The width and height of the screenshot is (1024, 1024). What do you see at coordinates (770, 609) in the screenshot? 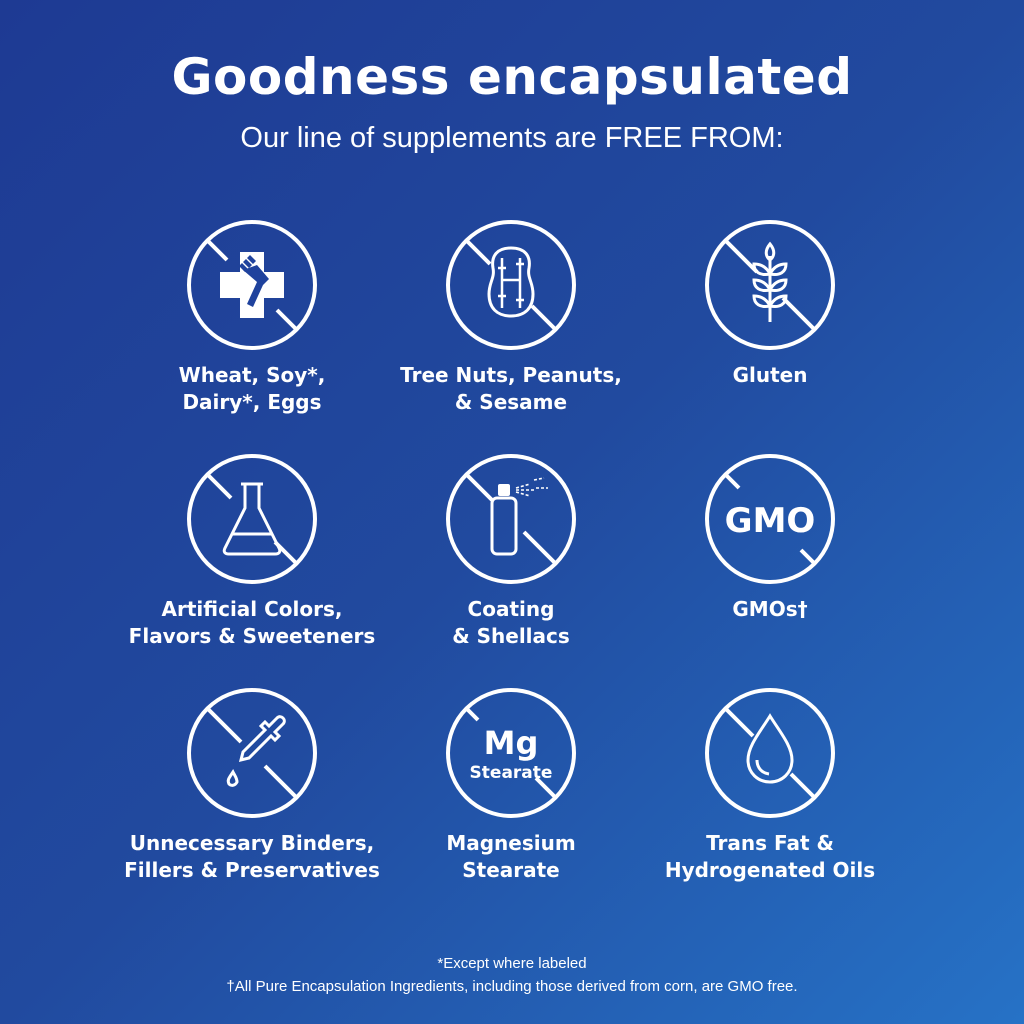
I see `item-label: GMOs†` at bounding box center [770, 609].